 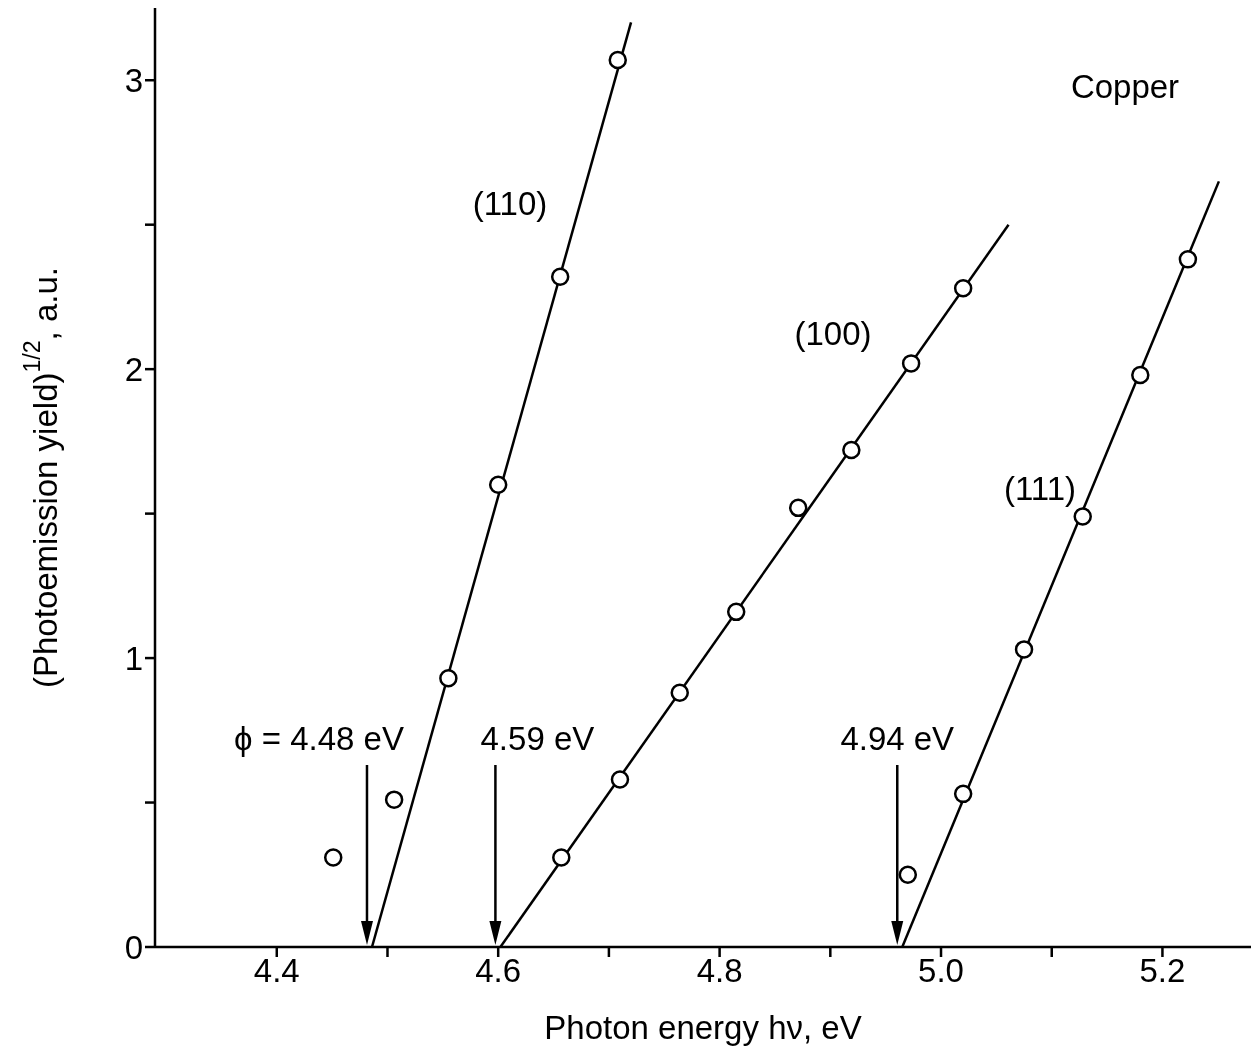 I want to click on annotation: (111), so click(x=1040, y=488).